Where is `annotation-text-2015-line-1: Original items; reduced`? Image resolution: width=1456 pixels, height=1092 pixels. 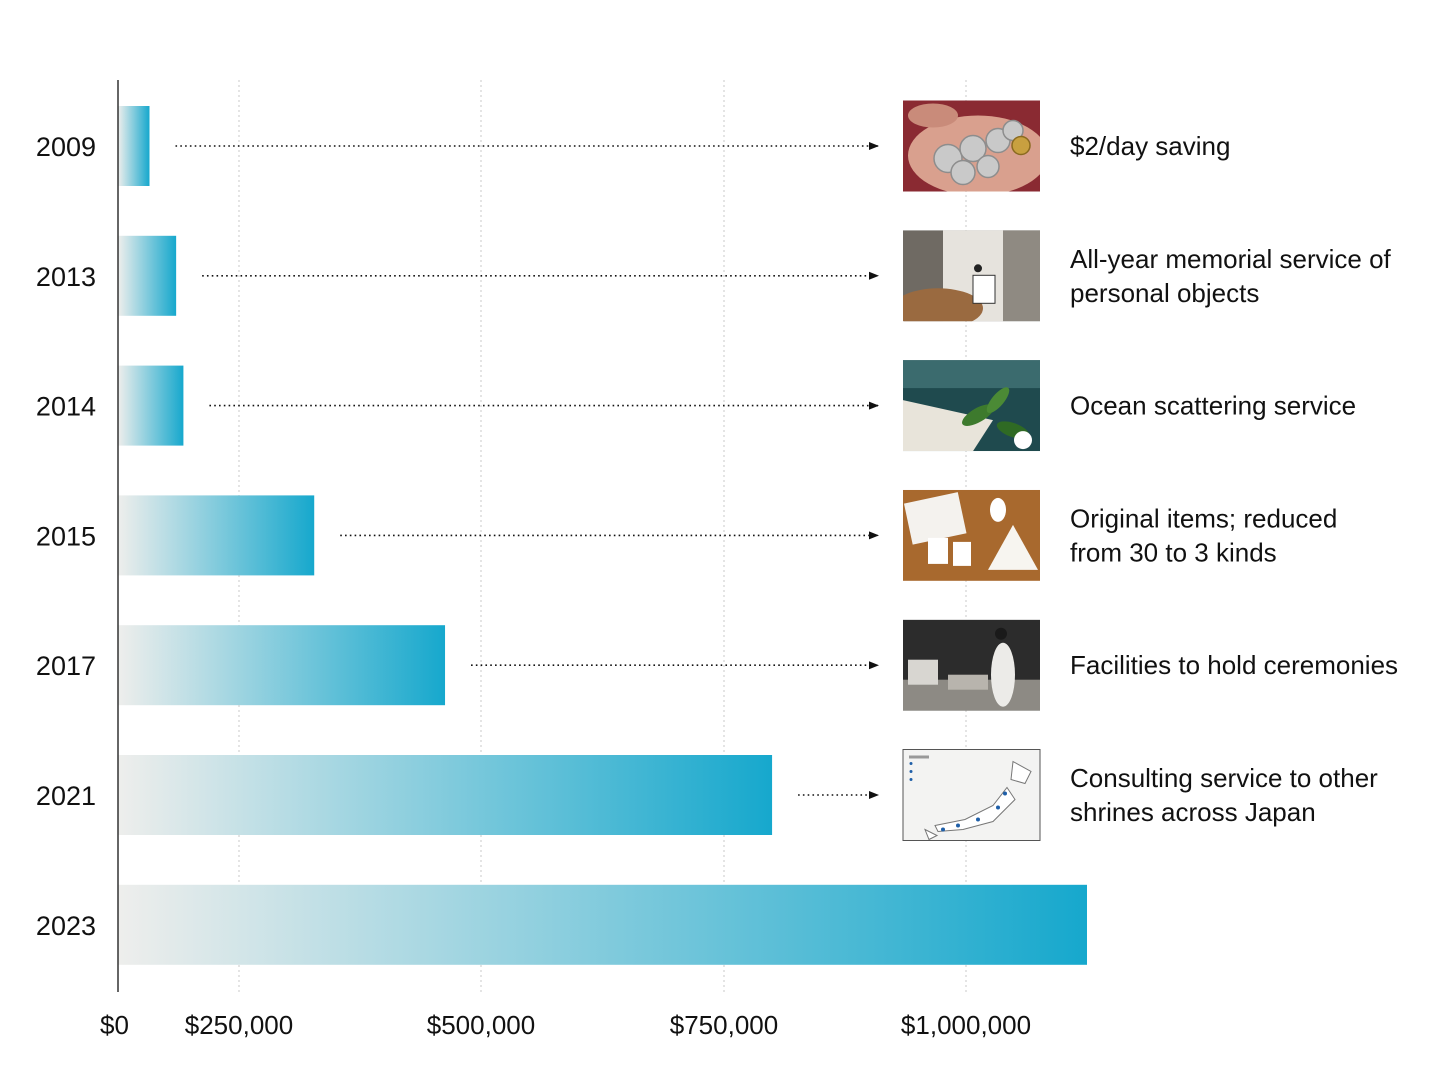
annotation-text-2015-line-1: Original items; reduced is located at coordinates (1203, 518).